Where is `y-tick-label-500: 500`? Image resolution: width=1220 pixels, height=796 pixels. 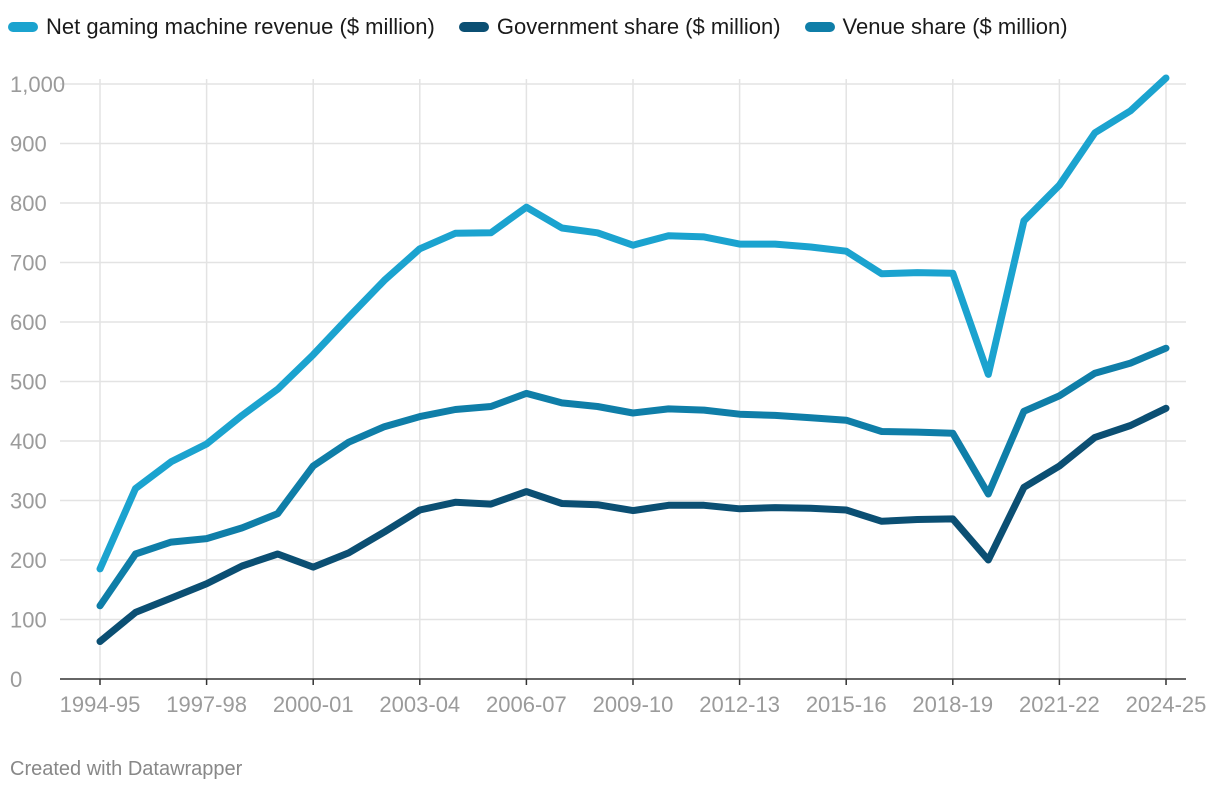 y-tick-label-500: 500 is located at coordinates (28, 382).